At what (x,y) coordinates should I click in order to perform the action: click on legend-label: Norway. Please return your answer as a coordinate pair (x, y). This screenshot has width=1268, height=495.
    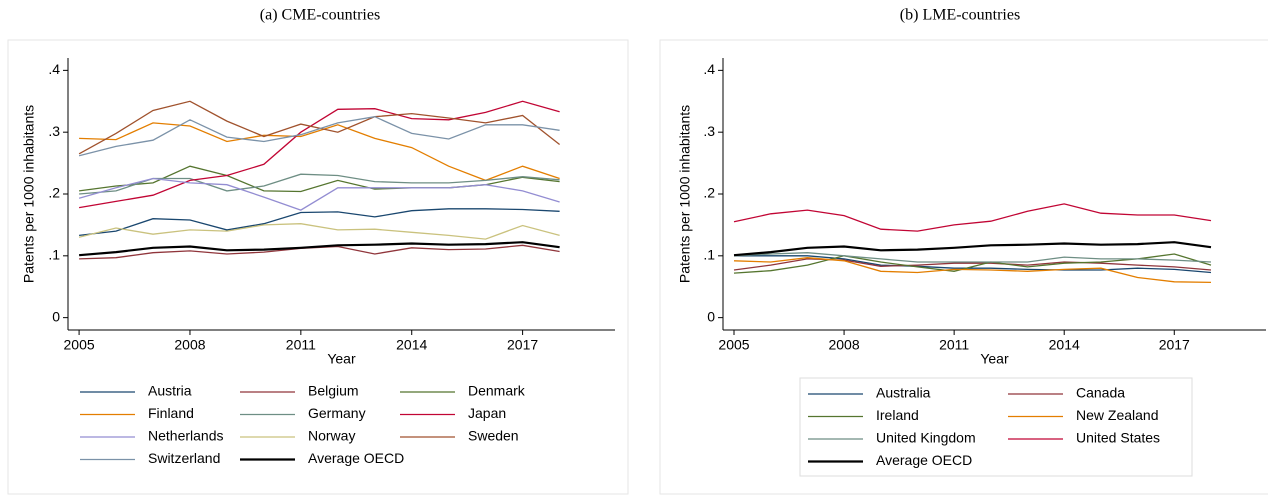
    Looking at the image, I should click on (331, 436).